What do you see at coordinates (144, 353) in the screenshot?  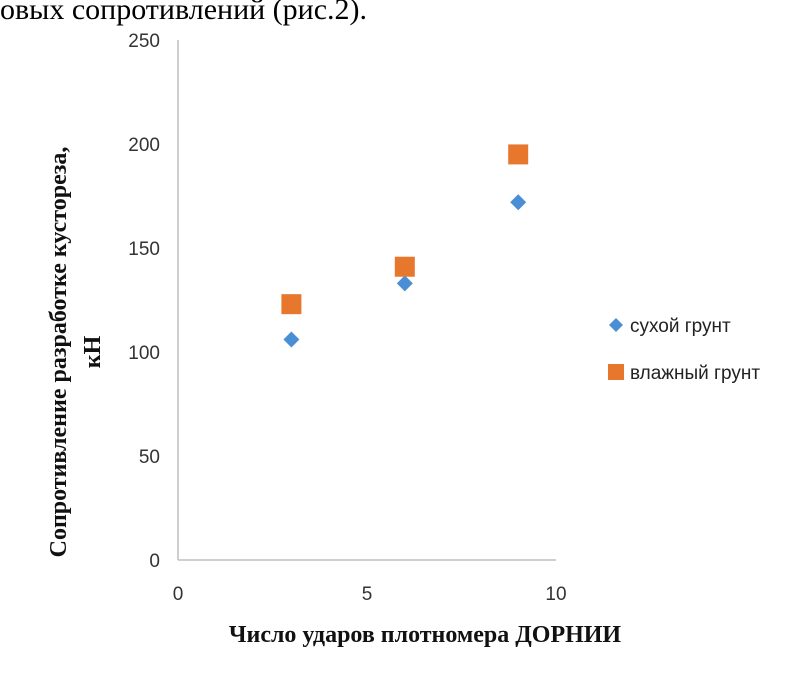 I see `y-tick-label: 100` at bounding box center [144, 353].